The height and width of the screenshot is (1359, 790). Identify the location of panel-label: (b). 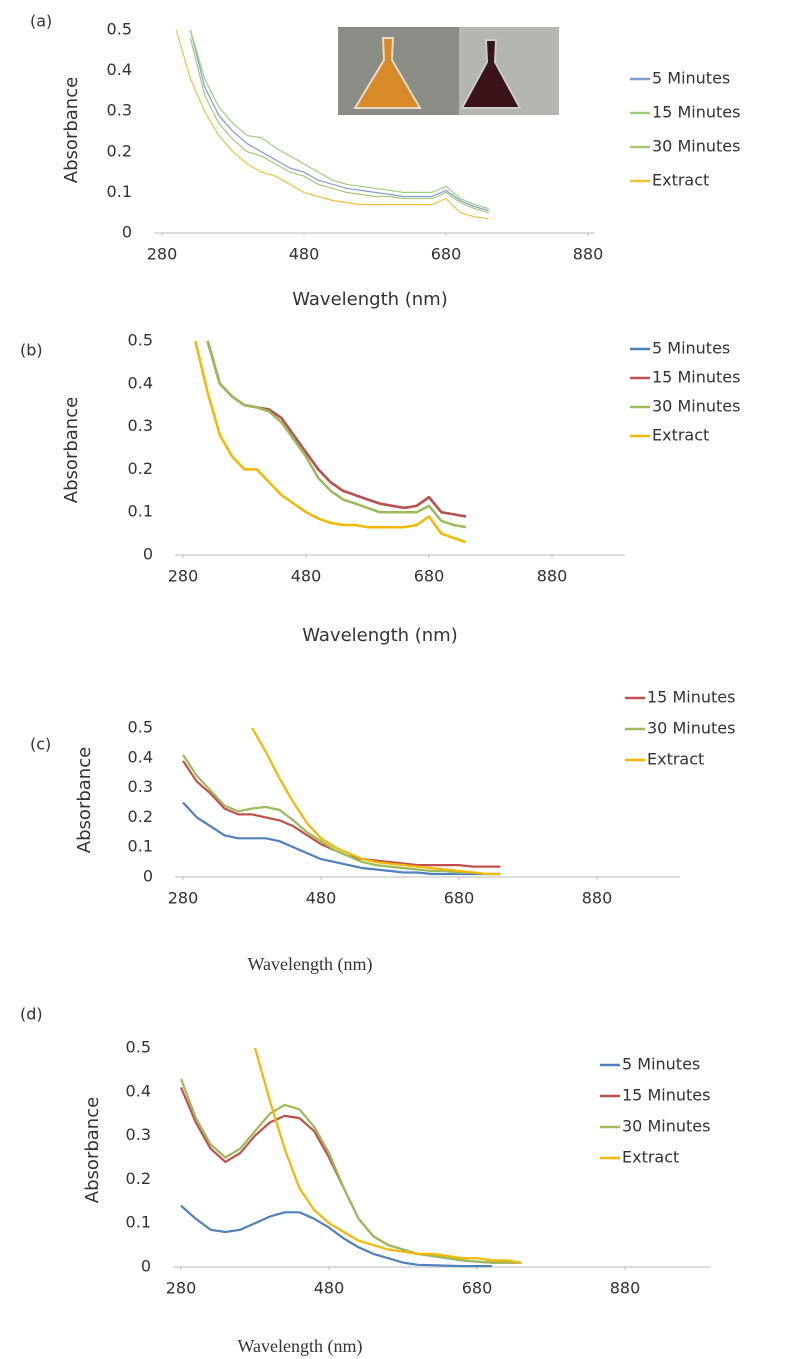
(31, 350).